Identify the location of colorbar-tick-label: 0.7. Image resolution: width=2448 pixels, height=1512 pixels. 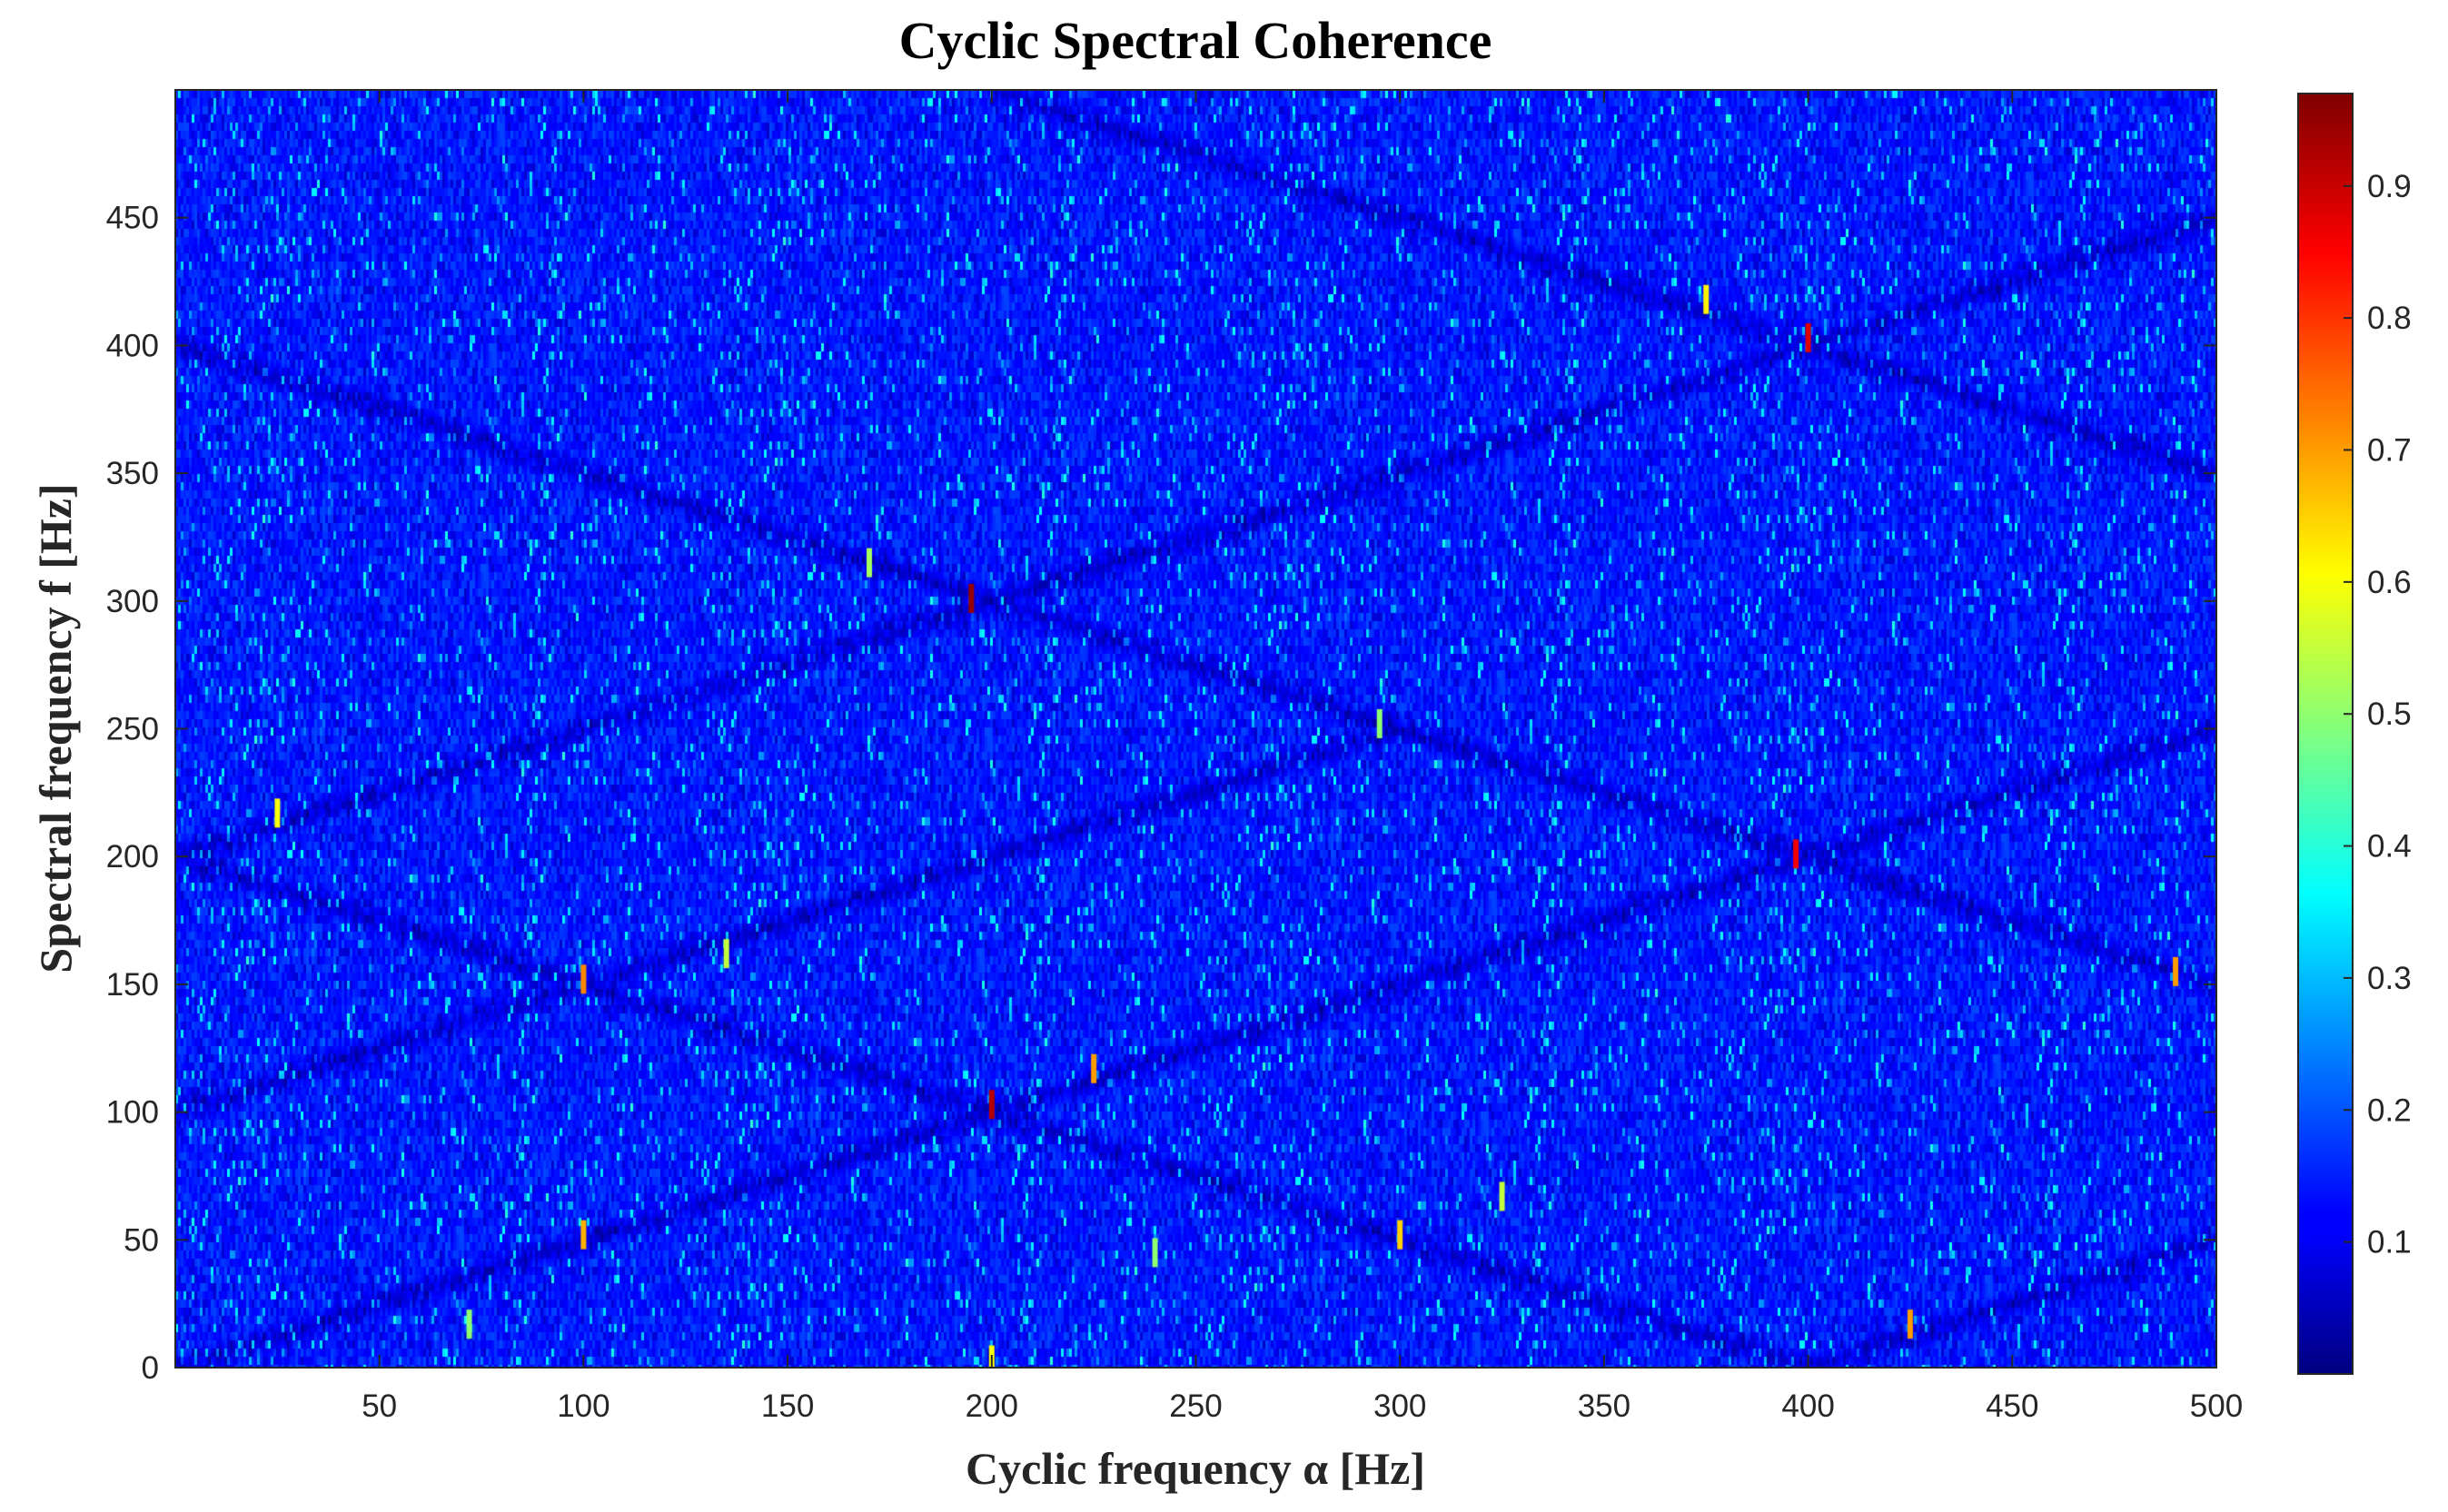
(2389, 450).